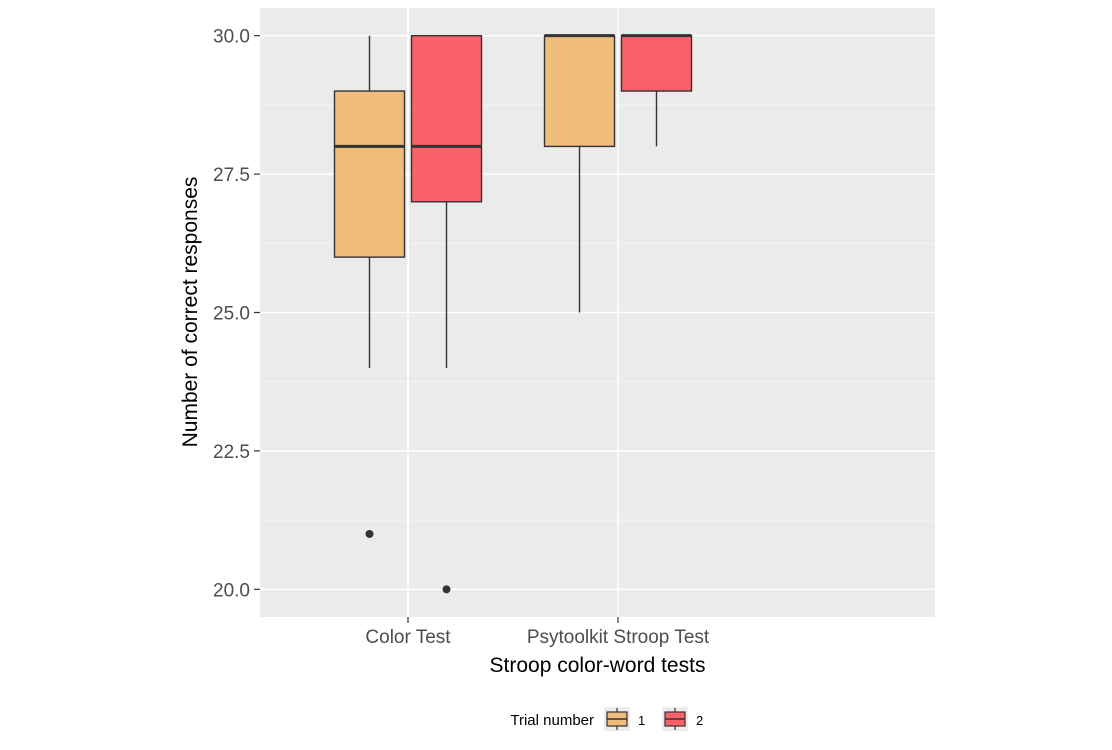 The width and height of the screenshot is (1112, 750). What do you see at coordinates (231, 314) in the screenshot?
I see `y-tick-label: 25.0` at bounding box center [231, 314].